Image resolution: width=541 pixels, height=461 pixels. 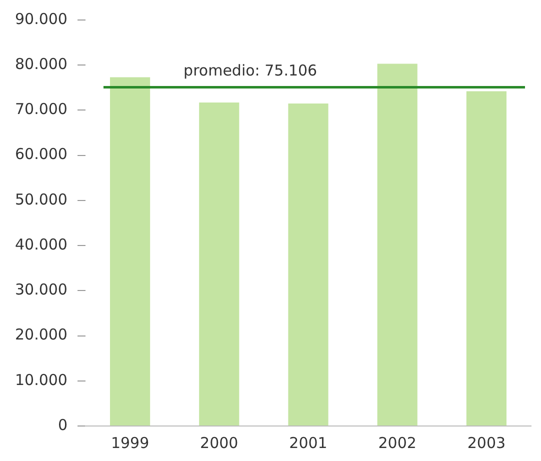 What do you see at coordinates (219, 443) in the screenshot?
I see `x-tick-label: 2000` at bounding box center [219, 443].